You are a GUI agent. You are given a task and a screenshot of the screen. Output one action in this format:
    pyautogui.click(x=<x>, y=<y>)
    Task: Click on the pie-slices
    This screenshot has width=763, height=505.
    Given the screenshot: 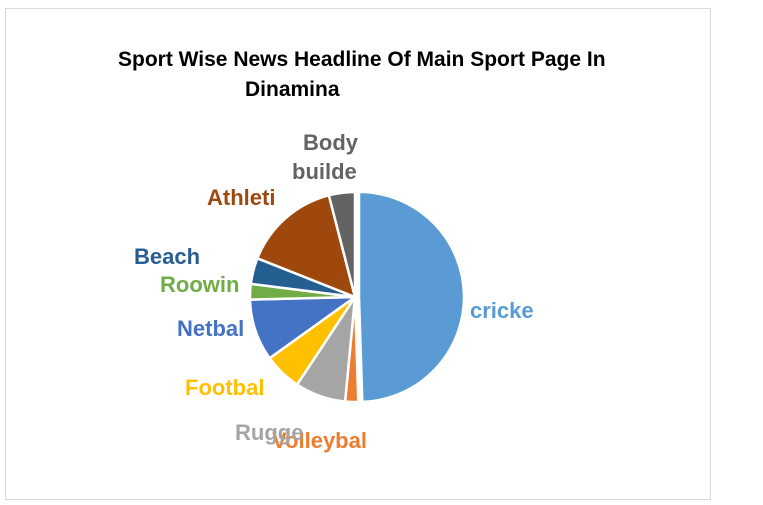 What is the action you would take?
    pyautogui.click(x=357, y=297)
    